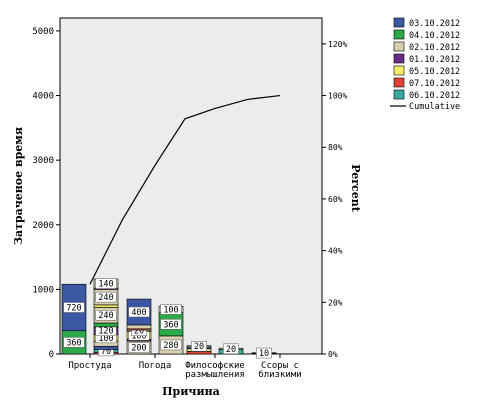  What do you see at coordinates (215, 366) in the screenshot?
I see `x-tick-label: Философские` at bounding box center [215, 366].